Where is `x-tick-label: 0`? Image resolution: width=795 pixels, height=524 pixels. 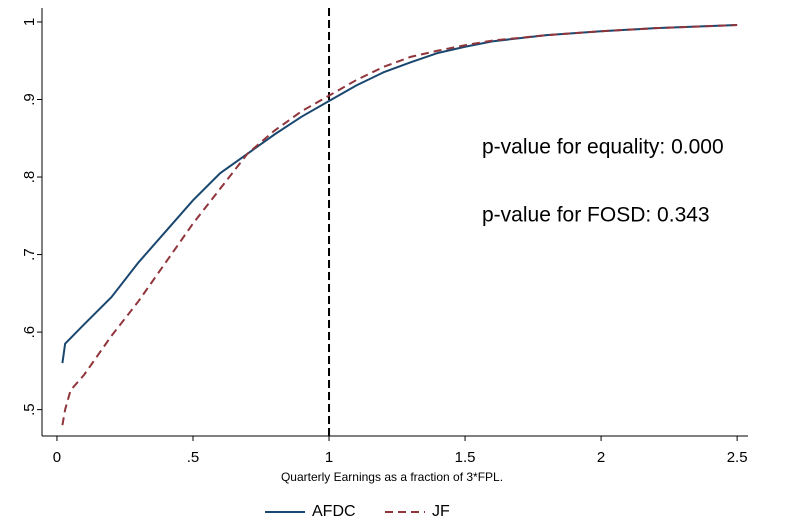 x-tick-label: 0 is located at coordinates (57, 457).